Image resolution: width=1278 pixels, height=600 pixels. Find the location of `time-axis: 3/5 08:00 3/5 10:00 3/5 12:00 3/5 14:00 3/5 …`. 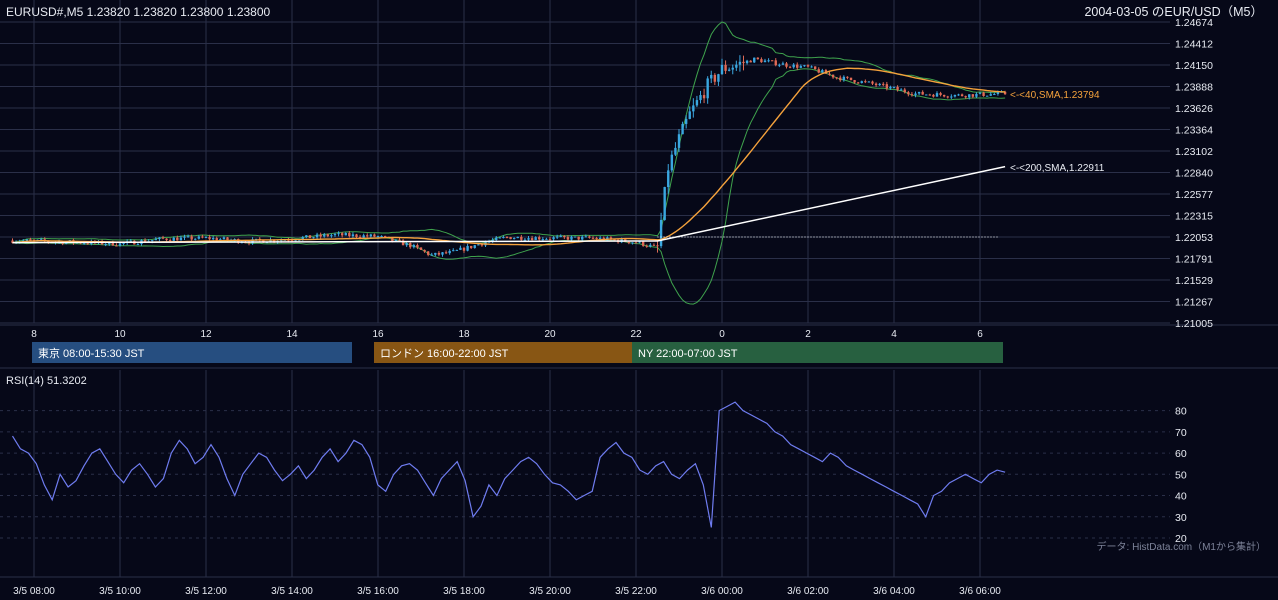

time-axis: 3/5 08:00 3/5 10:00 3/5 12:00 3/5 14:00 3/5 … is located at coordinates (507, 591).